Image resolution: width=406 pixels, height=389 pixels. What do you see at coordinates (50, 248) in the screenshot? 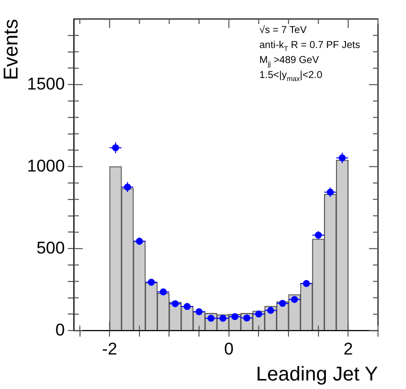
I see `y-tick-label: 500` at bounding box center [50, 248].